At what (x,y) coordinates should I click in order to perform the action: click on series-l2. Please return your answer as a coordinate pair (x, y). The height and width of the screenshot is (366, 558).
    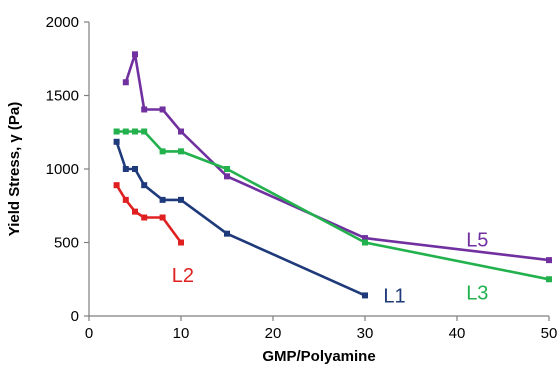
    Looking at the image, I should click on (148, 214).